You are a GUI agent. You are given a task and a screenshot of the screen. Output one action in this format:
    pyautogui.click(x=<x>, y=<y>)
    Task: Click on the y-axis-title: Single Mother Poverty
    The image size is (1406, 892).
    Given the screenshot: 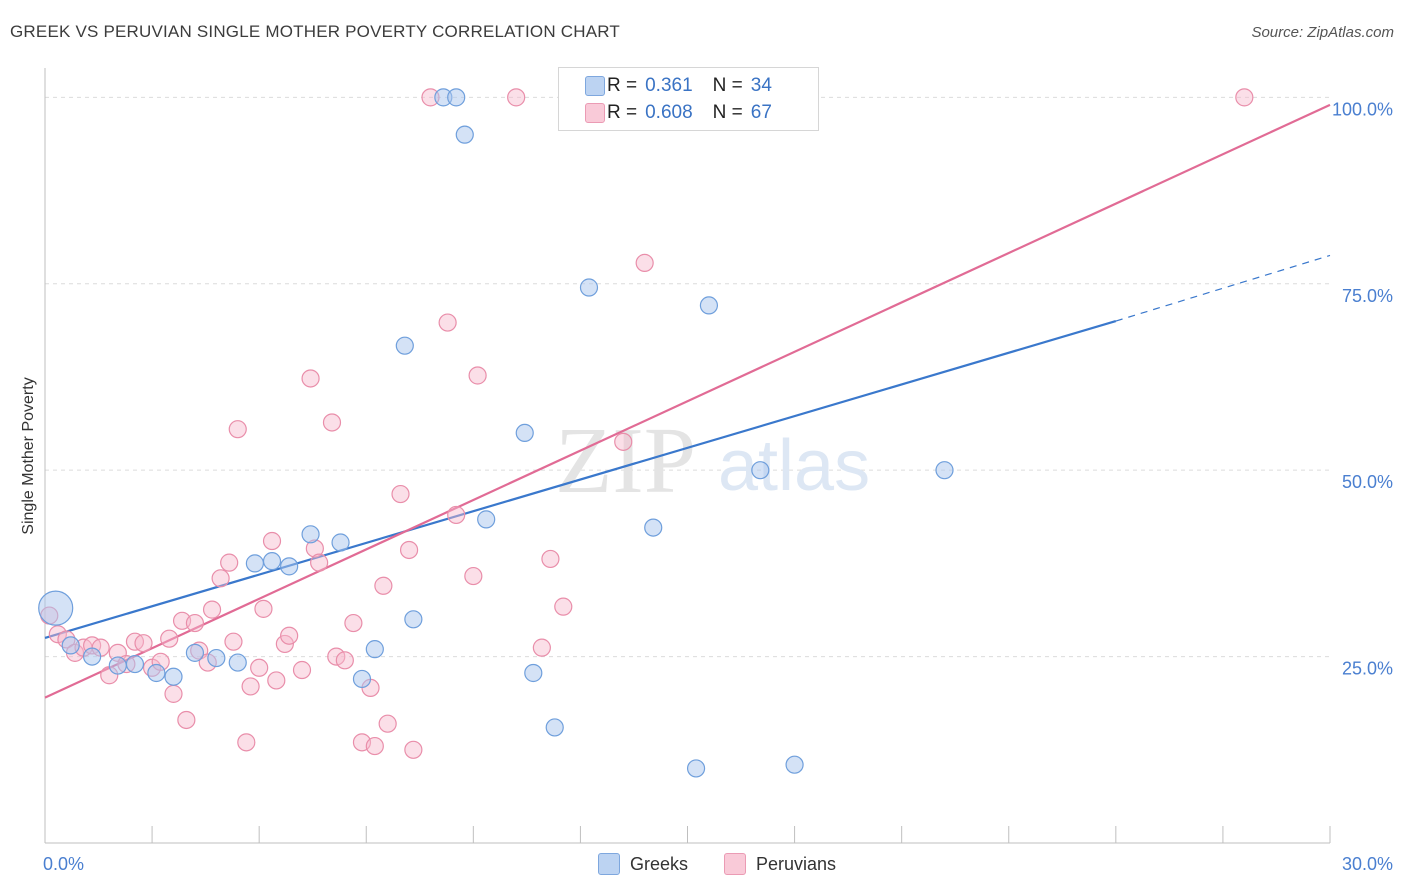 What is the action you would take?
    pyautogui.click(x=28, y=456)
    